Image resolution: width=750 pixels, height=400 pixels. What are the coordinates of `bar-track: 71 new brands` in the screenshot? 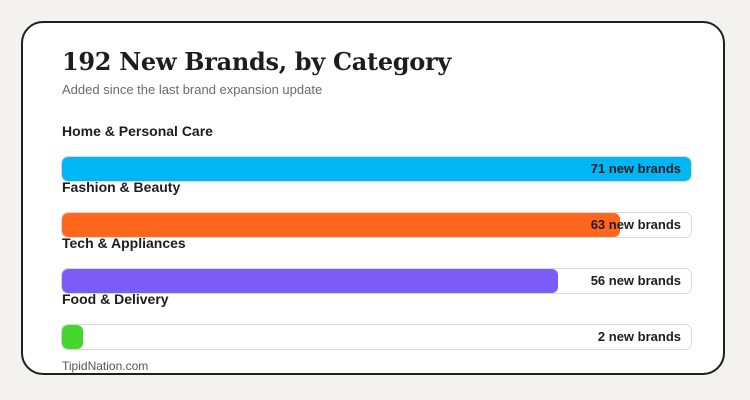 It's located at (376, 169).